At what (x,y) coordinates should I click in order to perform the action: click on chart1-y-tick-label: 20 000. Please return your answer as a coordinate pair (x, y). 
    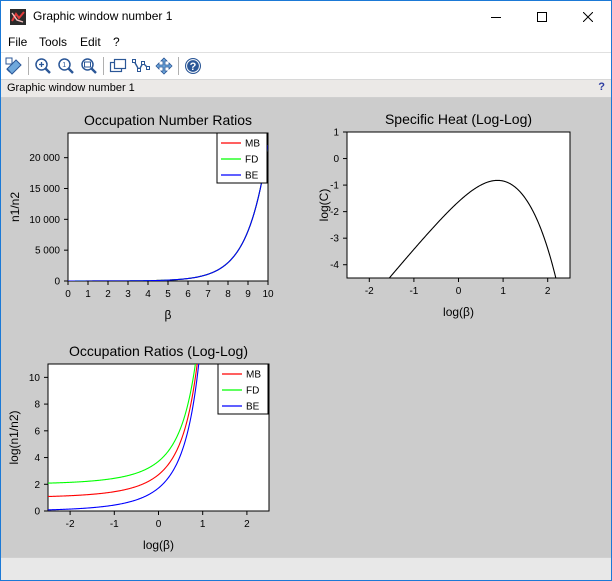
    Looking at the image, I should click on (44, 158).